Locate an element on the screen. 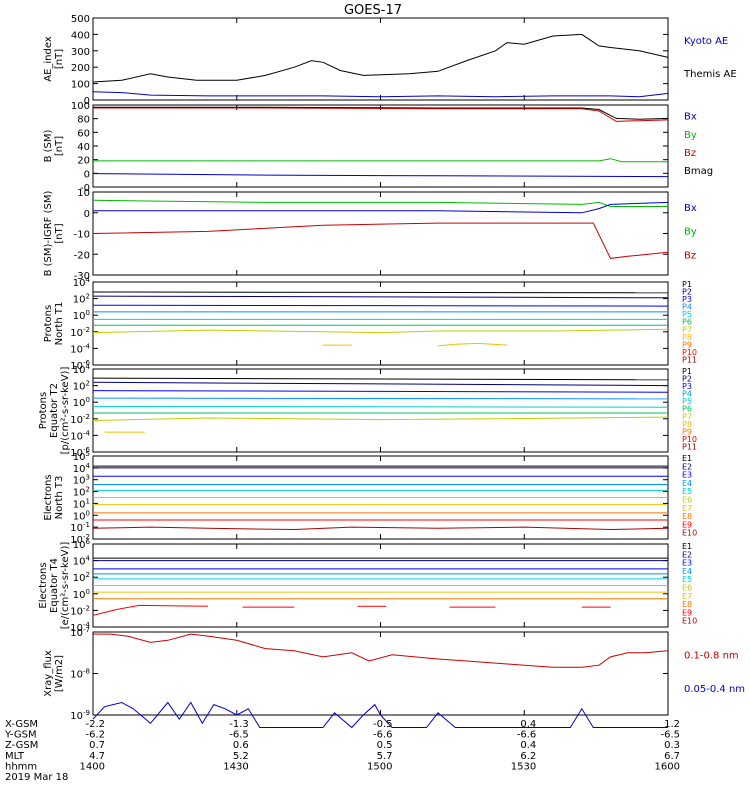 Image resolution: width=750 pixels, height=800 pixels. legend-e8: E8 is located at coordinates (687, 604).